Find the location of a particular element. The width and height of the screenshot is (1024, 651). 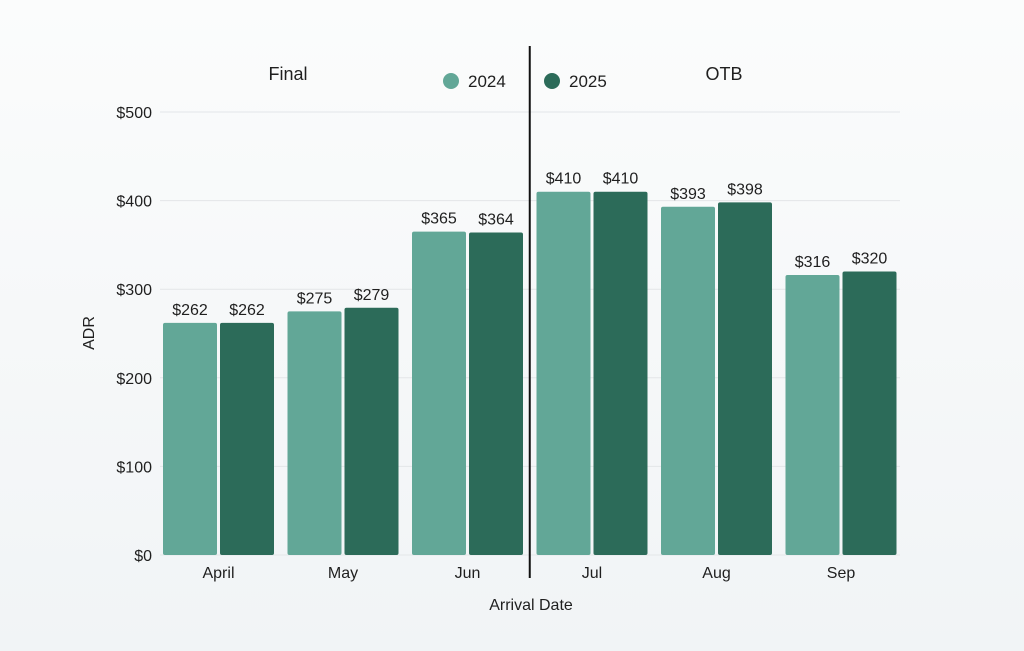

y-tick-label: $300 is located at coordinates (134, 290).